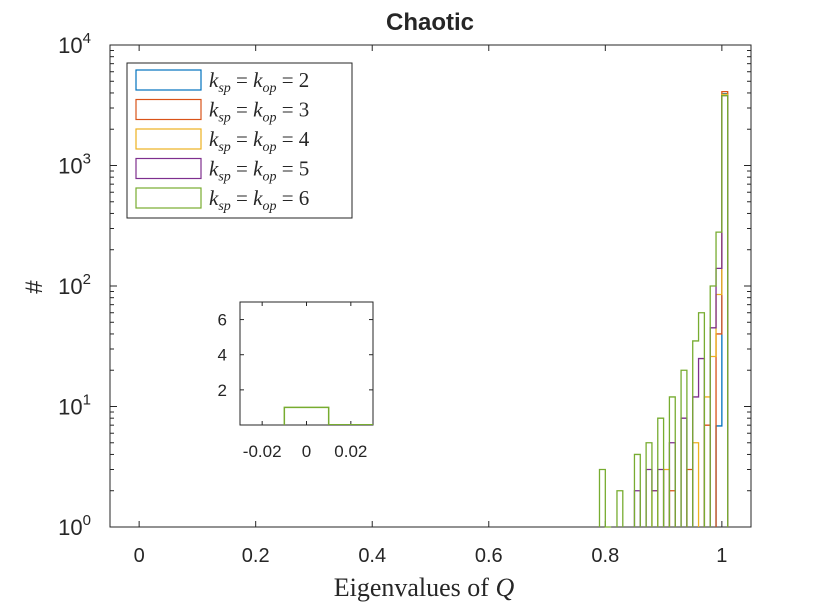 The image size is (830, 608). What do you see at coordinates (222, 320) in the screenshot?
I see `inset-y-tick-label: 6` at bounding box center [222, 320].